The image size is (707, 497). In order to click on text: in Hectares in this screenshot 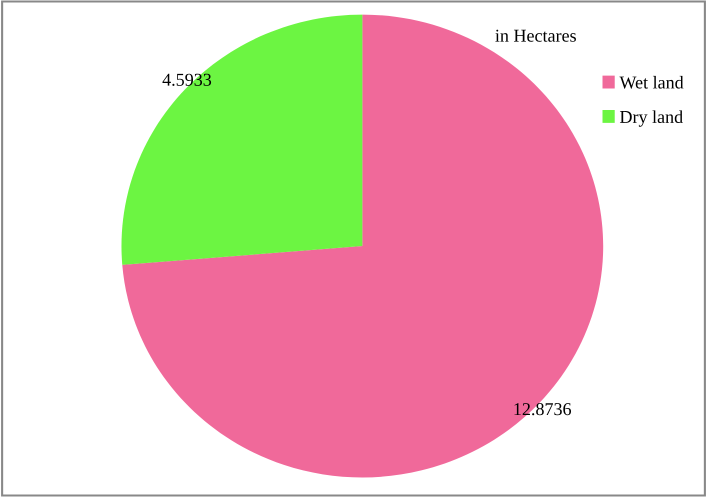, I will do `click(535, 36)`.